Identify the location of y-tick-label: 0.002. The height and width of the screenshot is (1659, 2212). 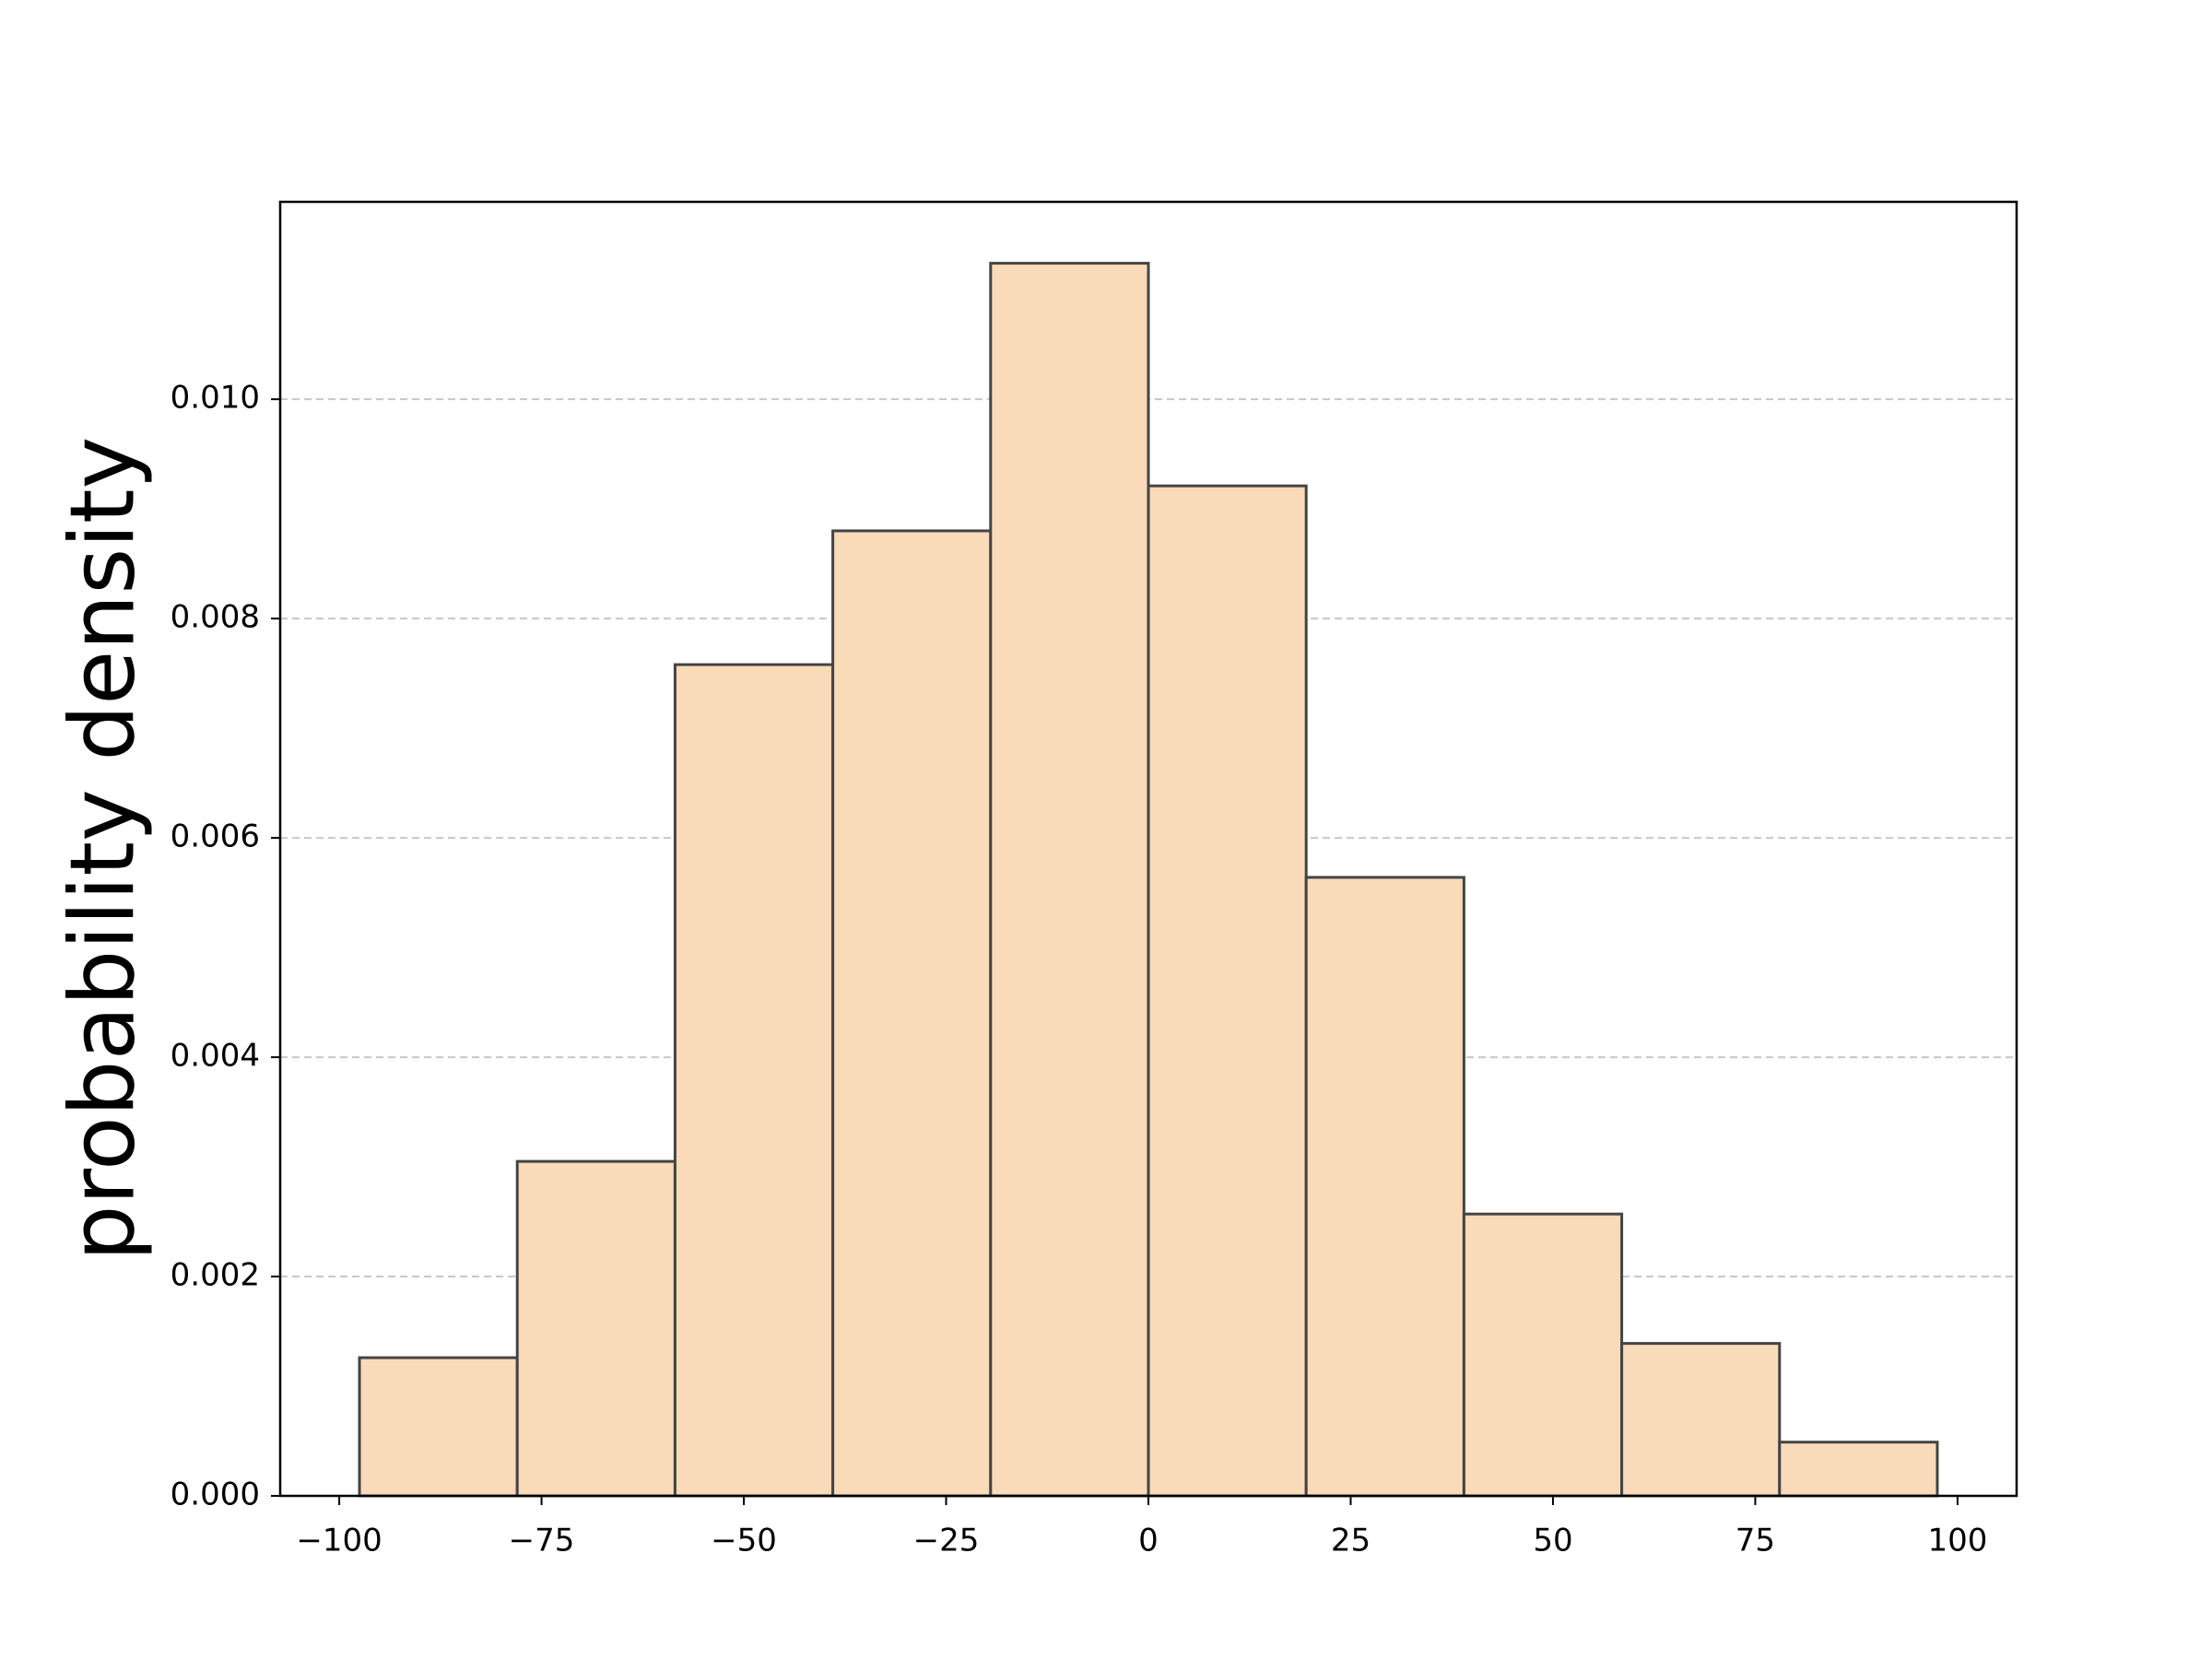
(215, 1275).